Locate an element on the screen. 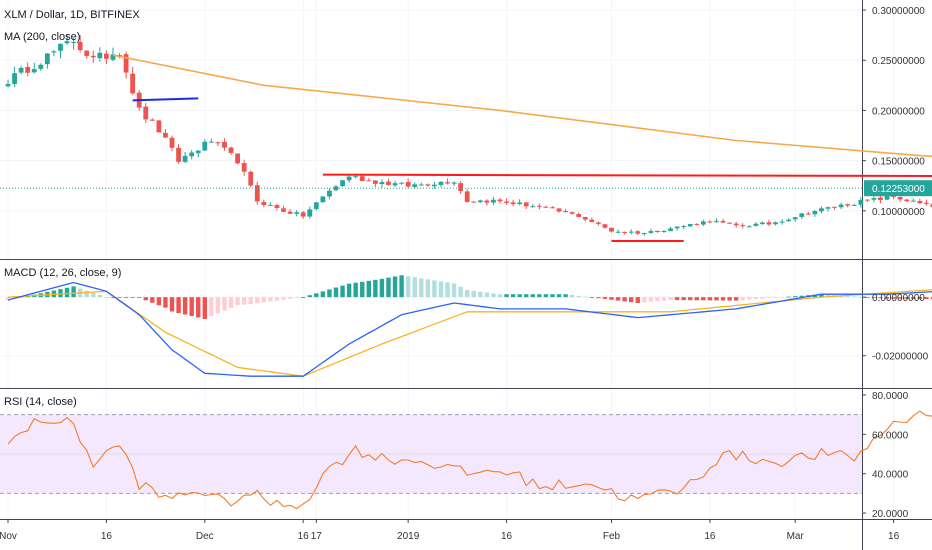 This screenshot has width=932, height=550. ma-indicator-label: MA (200, close) is located at coordinates (42, 37).